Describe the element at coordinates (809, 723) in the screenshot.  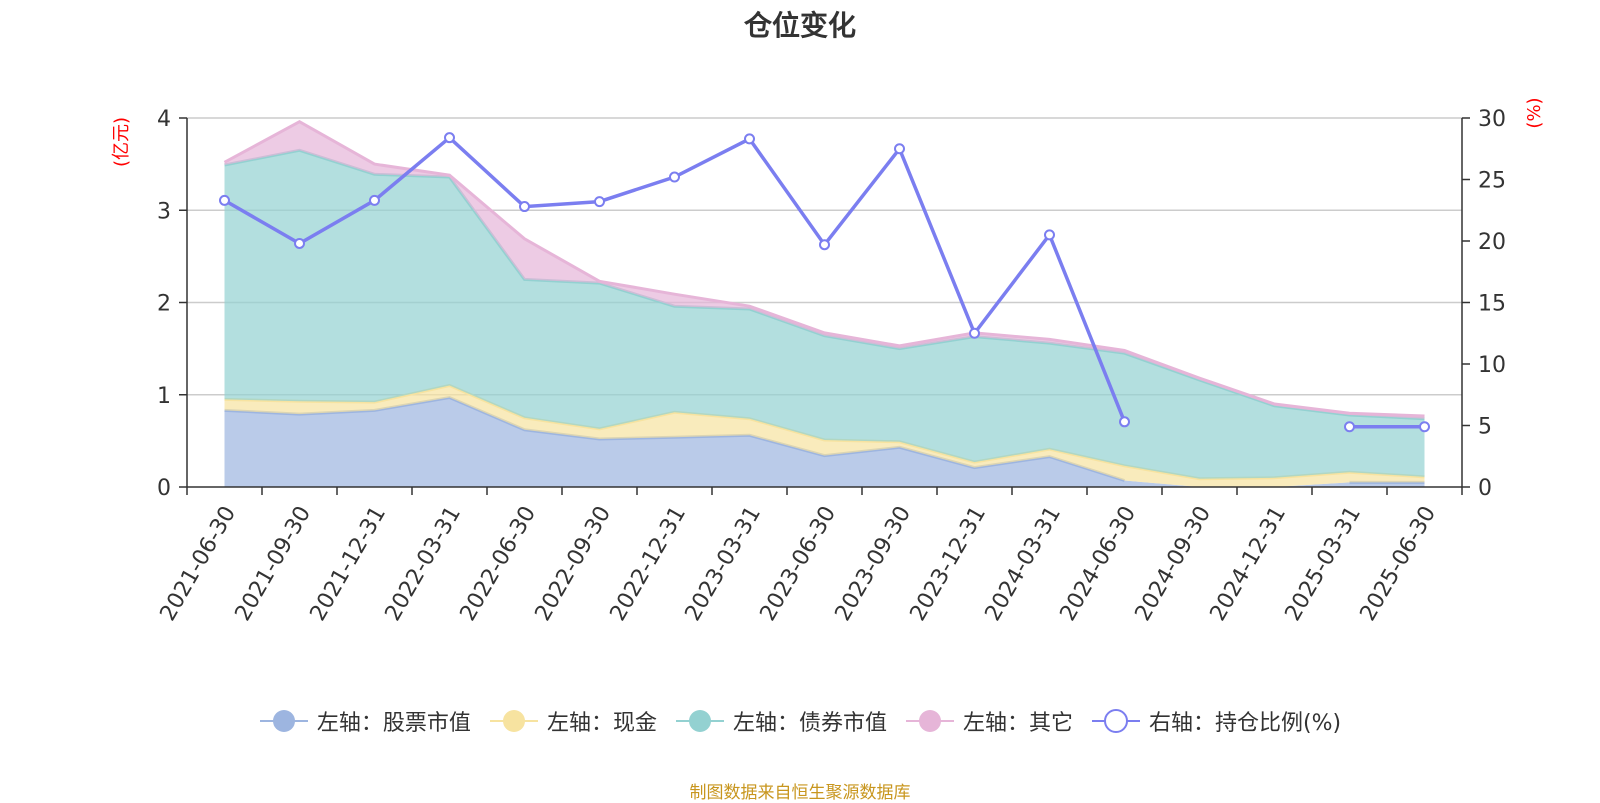
I see `legend-label: 左轴：债券市值` at that location.